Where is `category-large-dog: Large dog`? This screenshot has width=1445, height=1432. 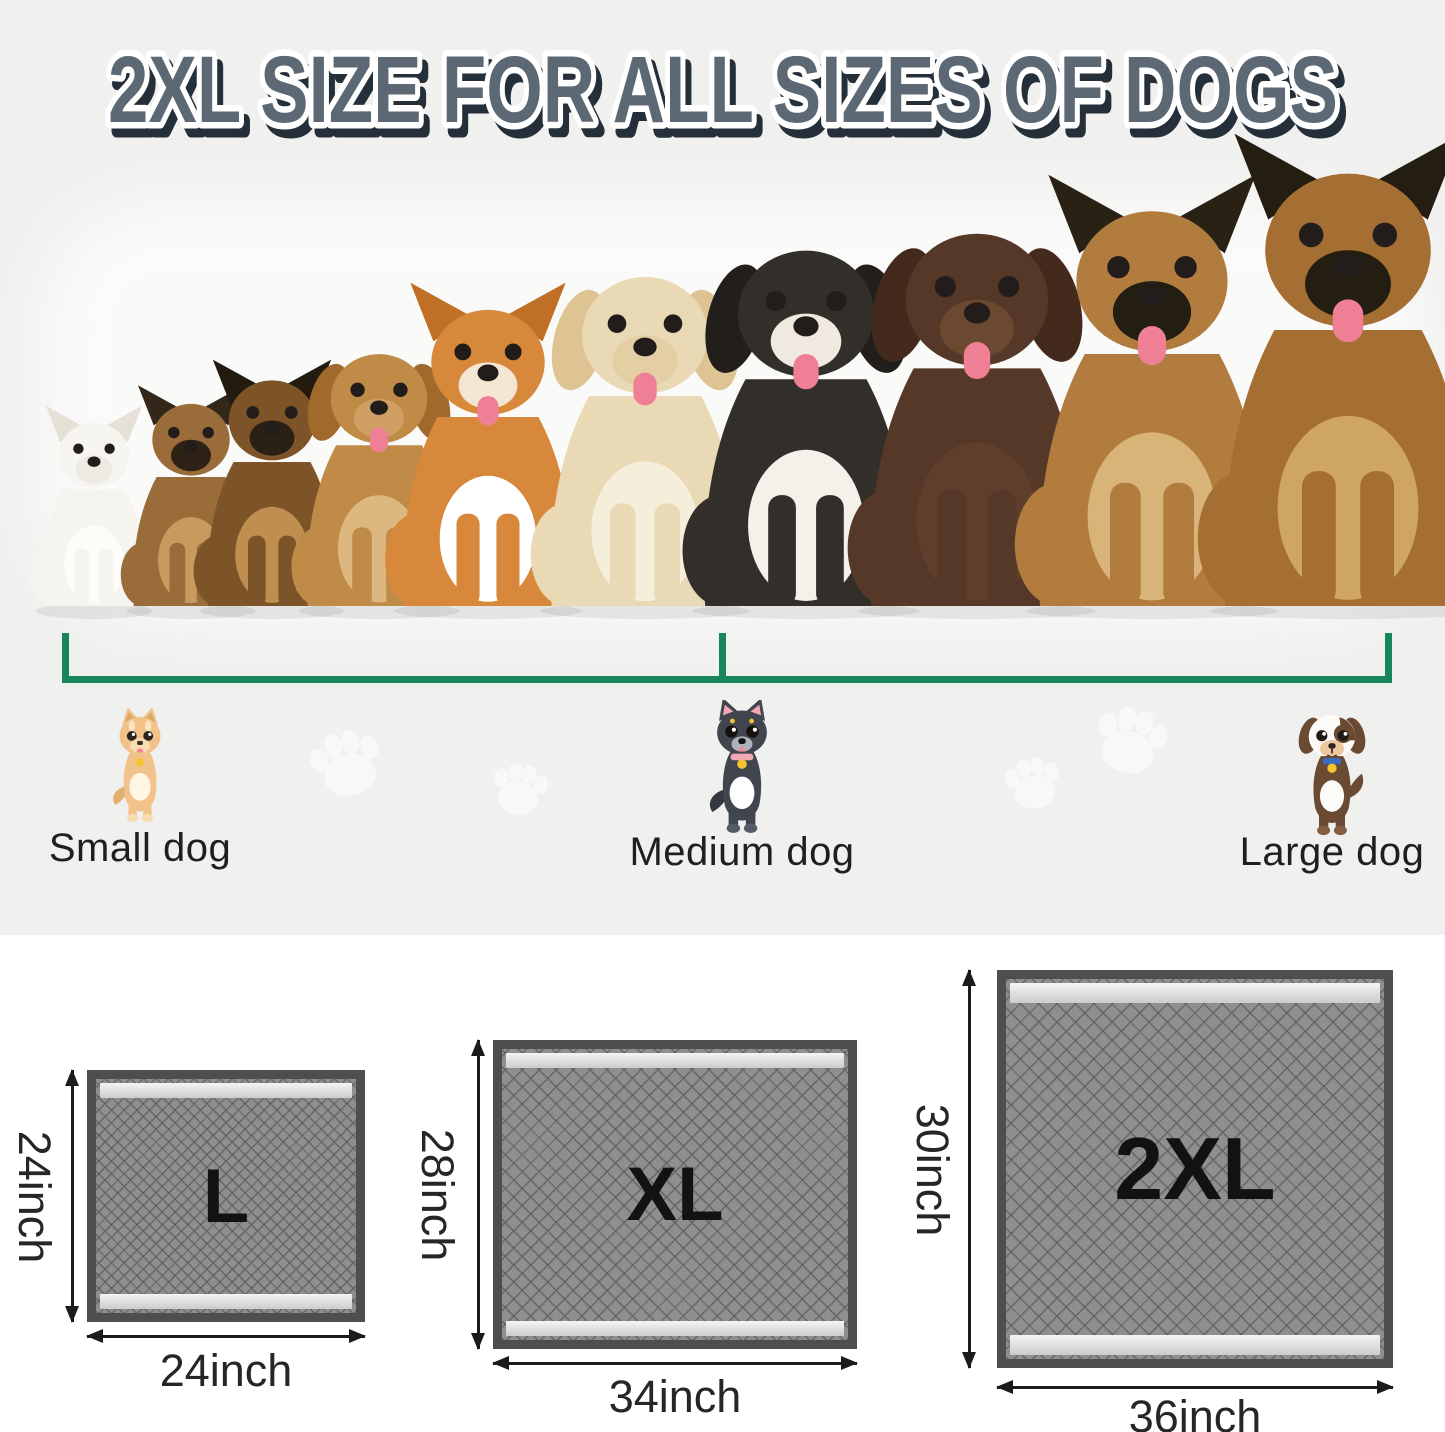
category-large-dog: Large dog is located at coordinates (1308, 790).